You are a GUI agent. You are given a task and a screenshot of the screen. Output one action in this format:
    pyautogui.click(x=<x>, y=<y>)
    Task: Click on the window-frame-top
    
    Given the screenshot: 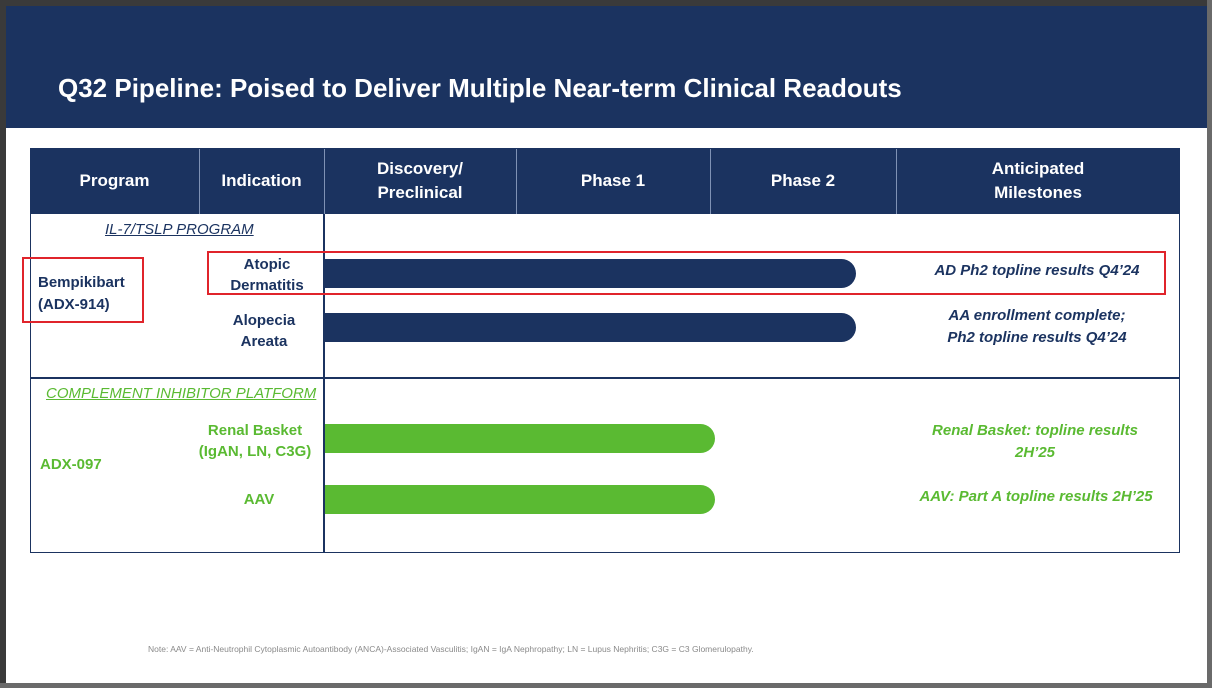 What is the action you would take?
    pyautogui.click(x=606, y=3)
    